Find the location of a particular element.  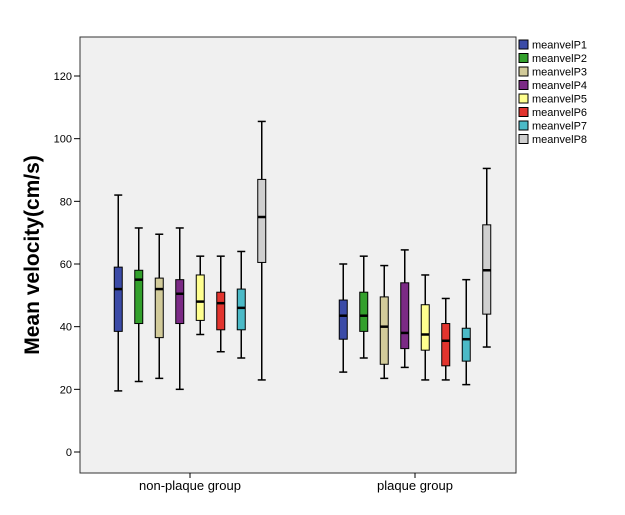

box-meanvelP1-non-plaque is located at coordinates (118, 293).